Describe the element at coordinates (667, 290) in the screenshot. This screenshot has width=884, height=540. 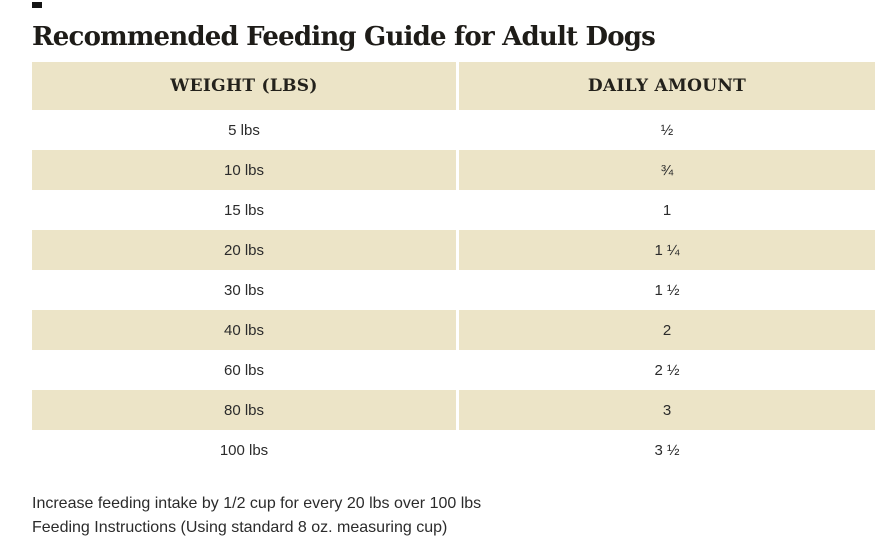
I see `amount-cell: 1 ½` at that location.